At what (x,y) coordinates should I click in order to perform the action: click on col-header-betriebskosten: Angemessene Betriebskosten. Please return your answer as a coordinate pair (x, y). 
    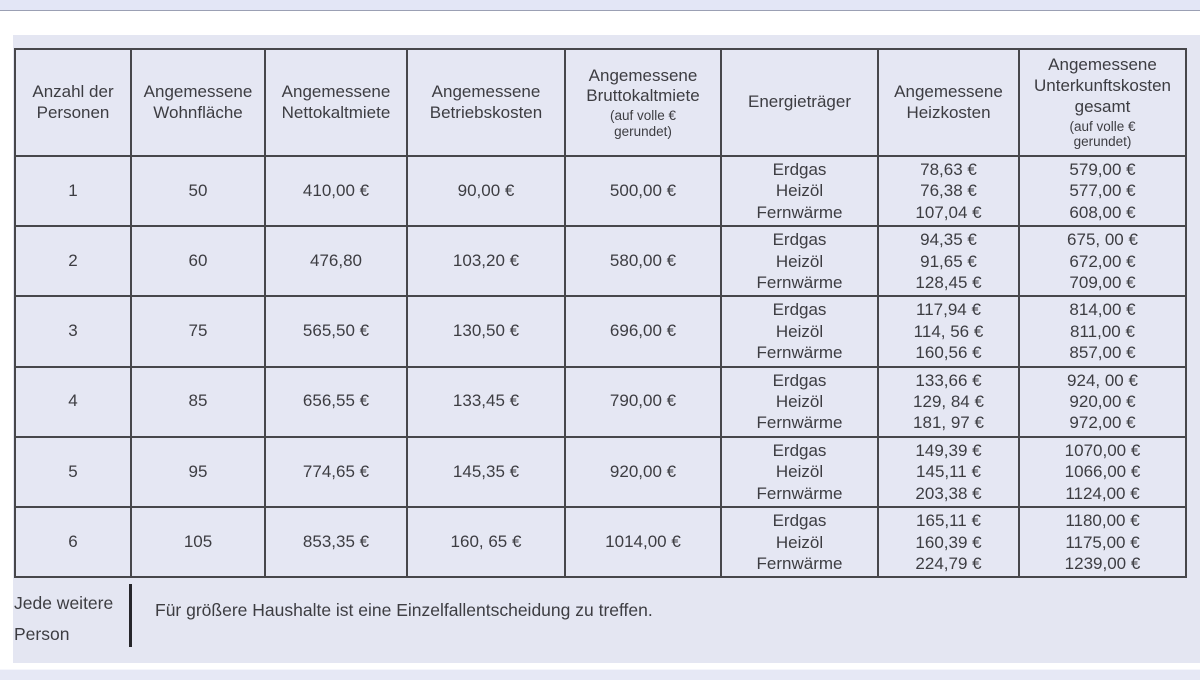
    Looking at the image, I should click on (486, 102).